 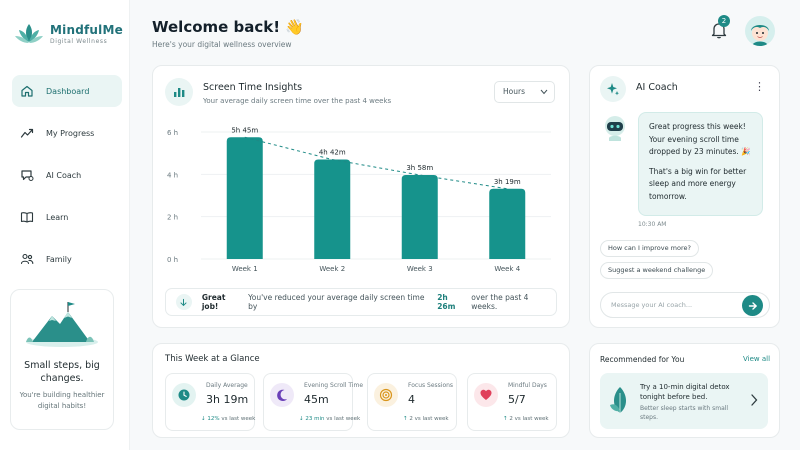 I want to click on avatar, so click(x=760, y=31).